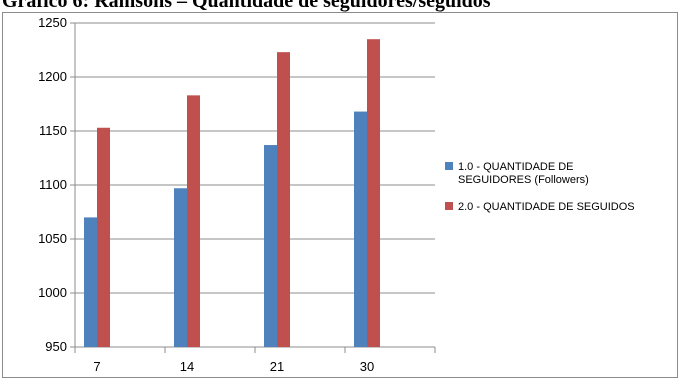 Image resolution: width=680 pixels, height=380 pixels. What do you see at coordinates (52, 76) in the screenshot?
I see `y-tick-label: 1200` at bounding box center [52, 76].